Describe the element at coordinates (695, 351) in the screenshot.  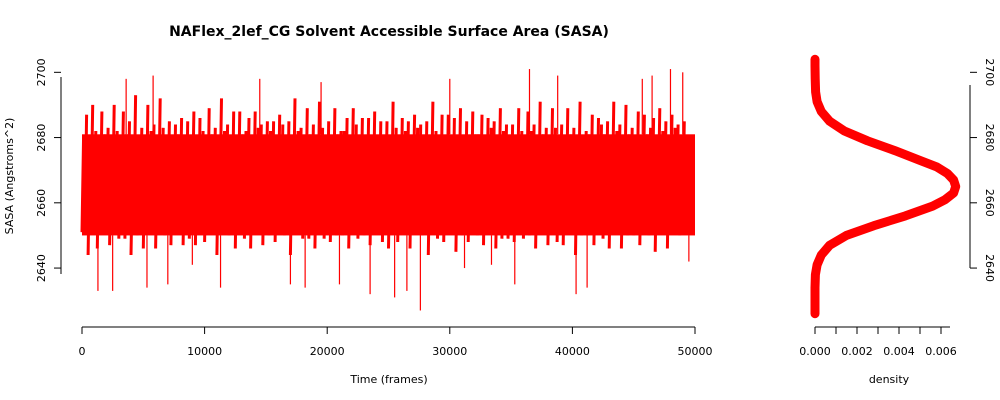
I see `x-tick-label: 50000` at that location.